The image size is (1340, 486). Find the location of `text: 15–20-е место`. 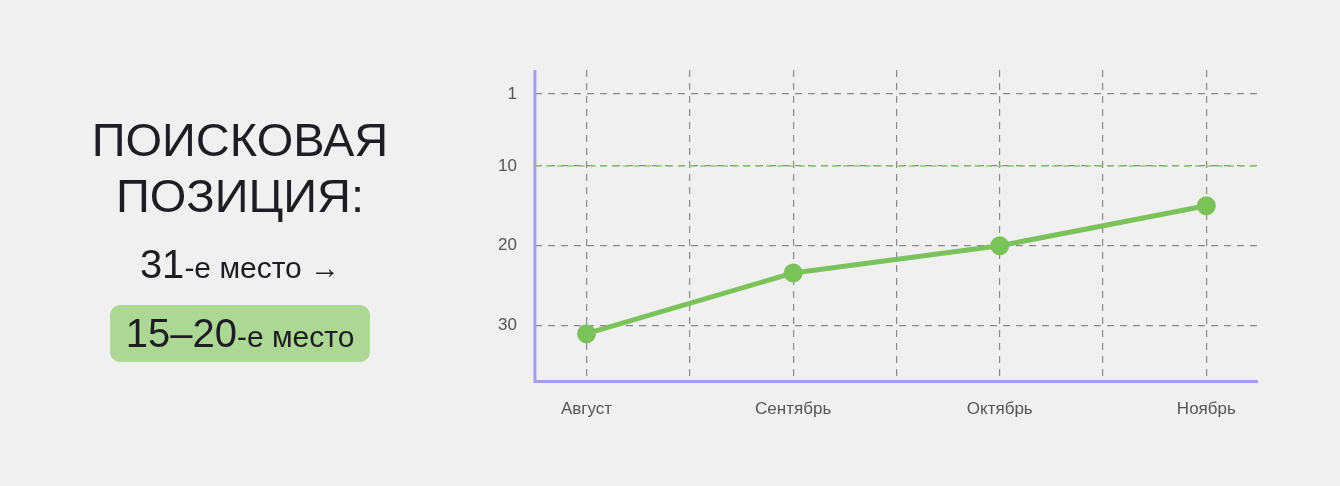

text: 15–20-е место is located at coordinates (240, 333).